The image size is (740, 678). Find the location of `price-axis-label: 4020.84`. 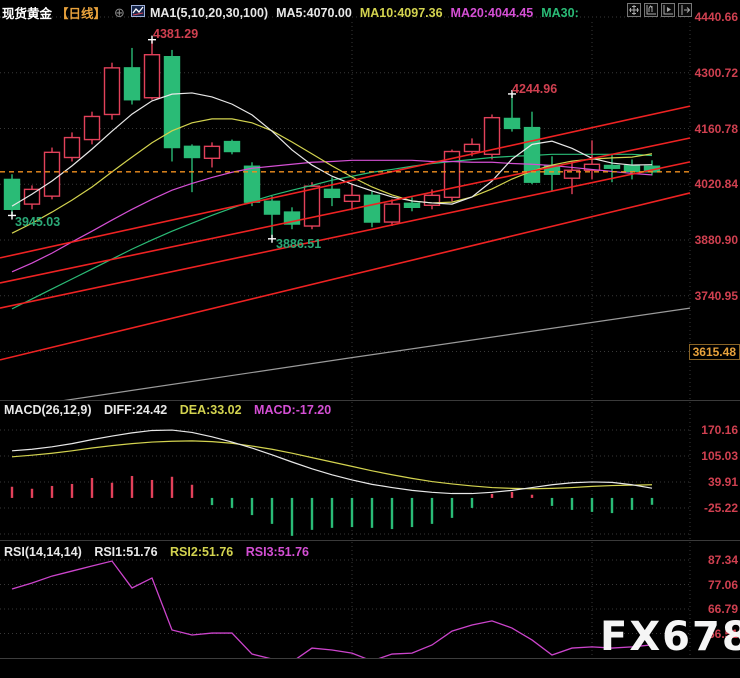

price-axis-label: 4020.84 is located at coordinates (716, 184).